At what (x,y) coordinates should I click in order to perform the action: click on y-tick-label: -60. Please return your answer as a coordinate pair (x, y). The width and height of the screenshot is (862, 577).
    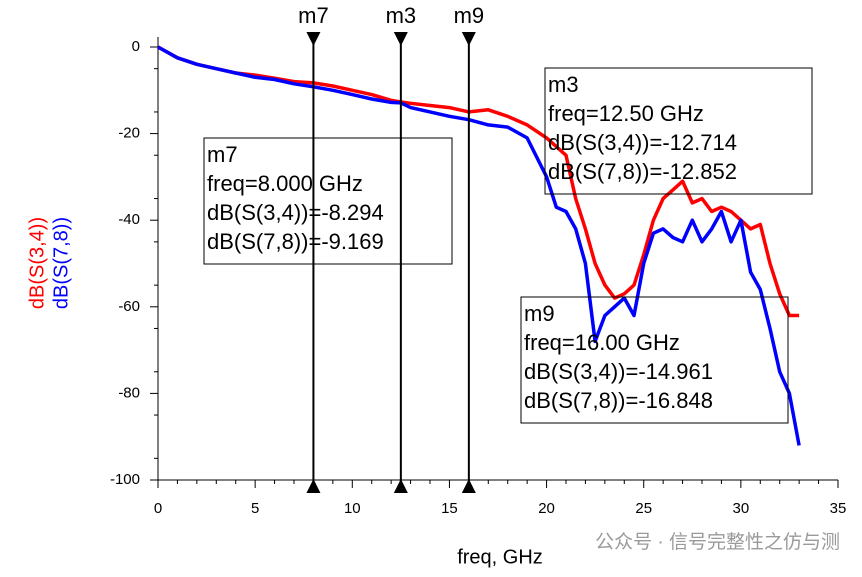
    Looking at the image, I should click on (129, 306).